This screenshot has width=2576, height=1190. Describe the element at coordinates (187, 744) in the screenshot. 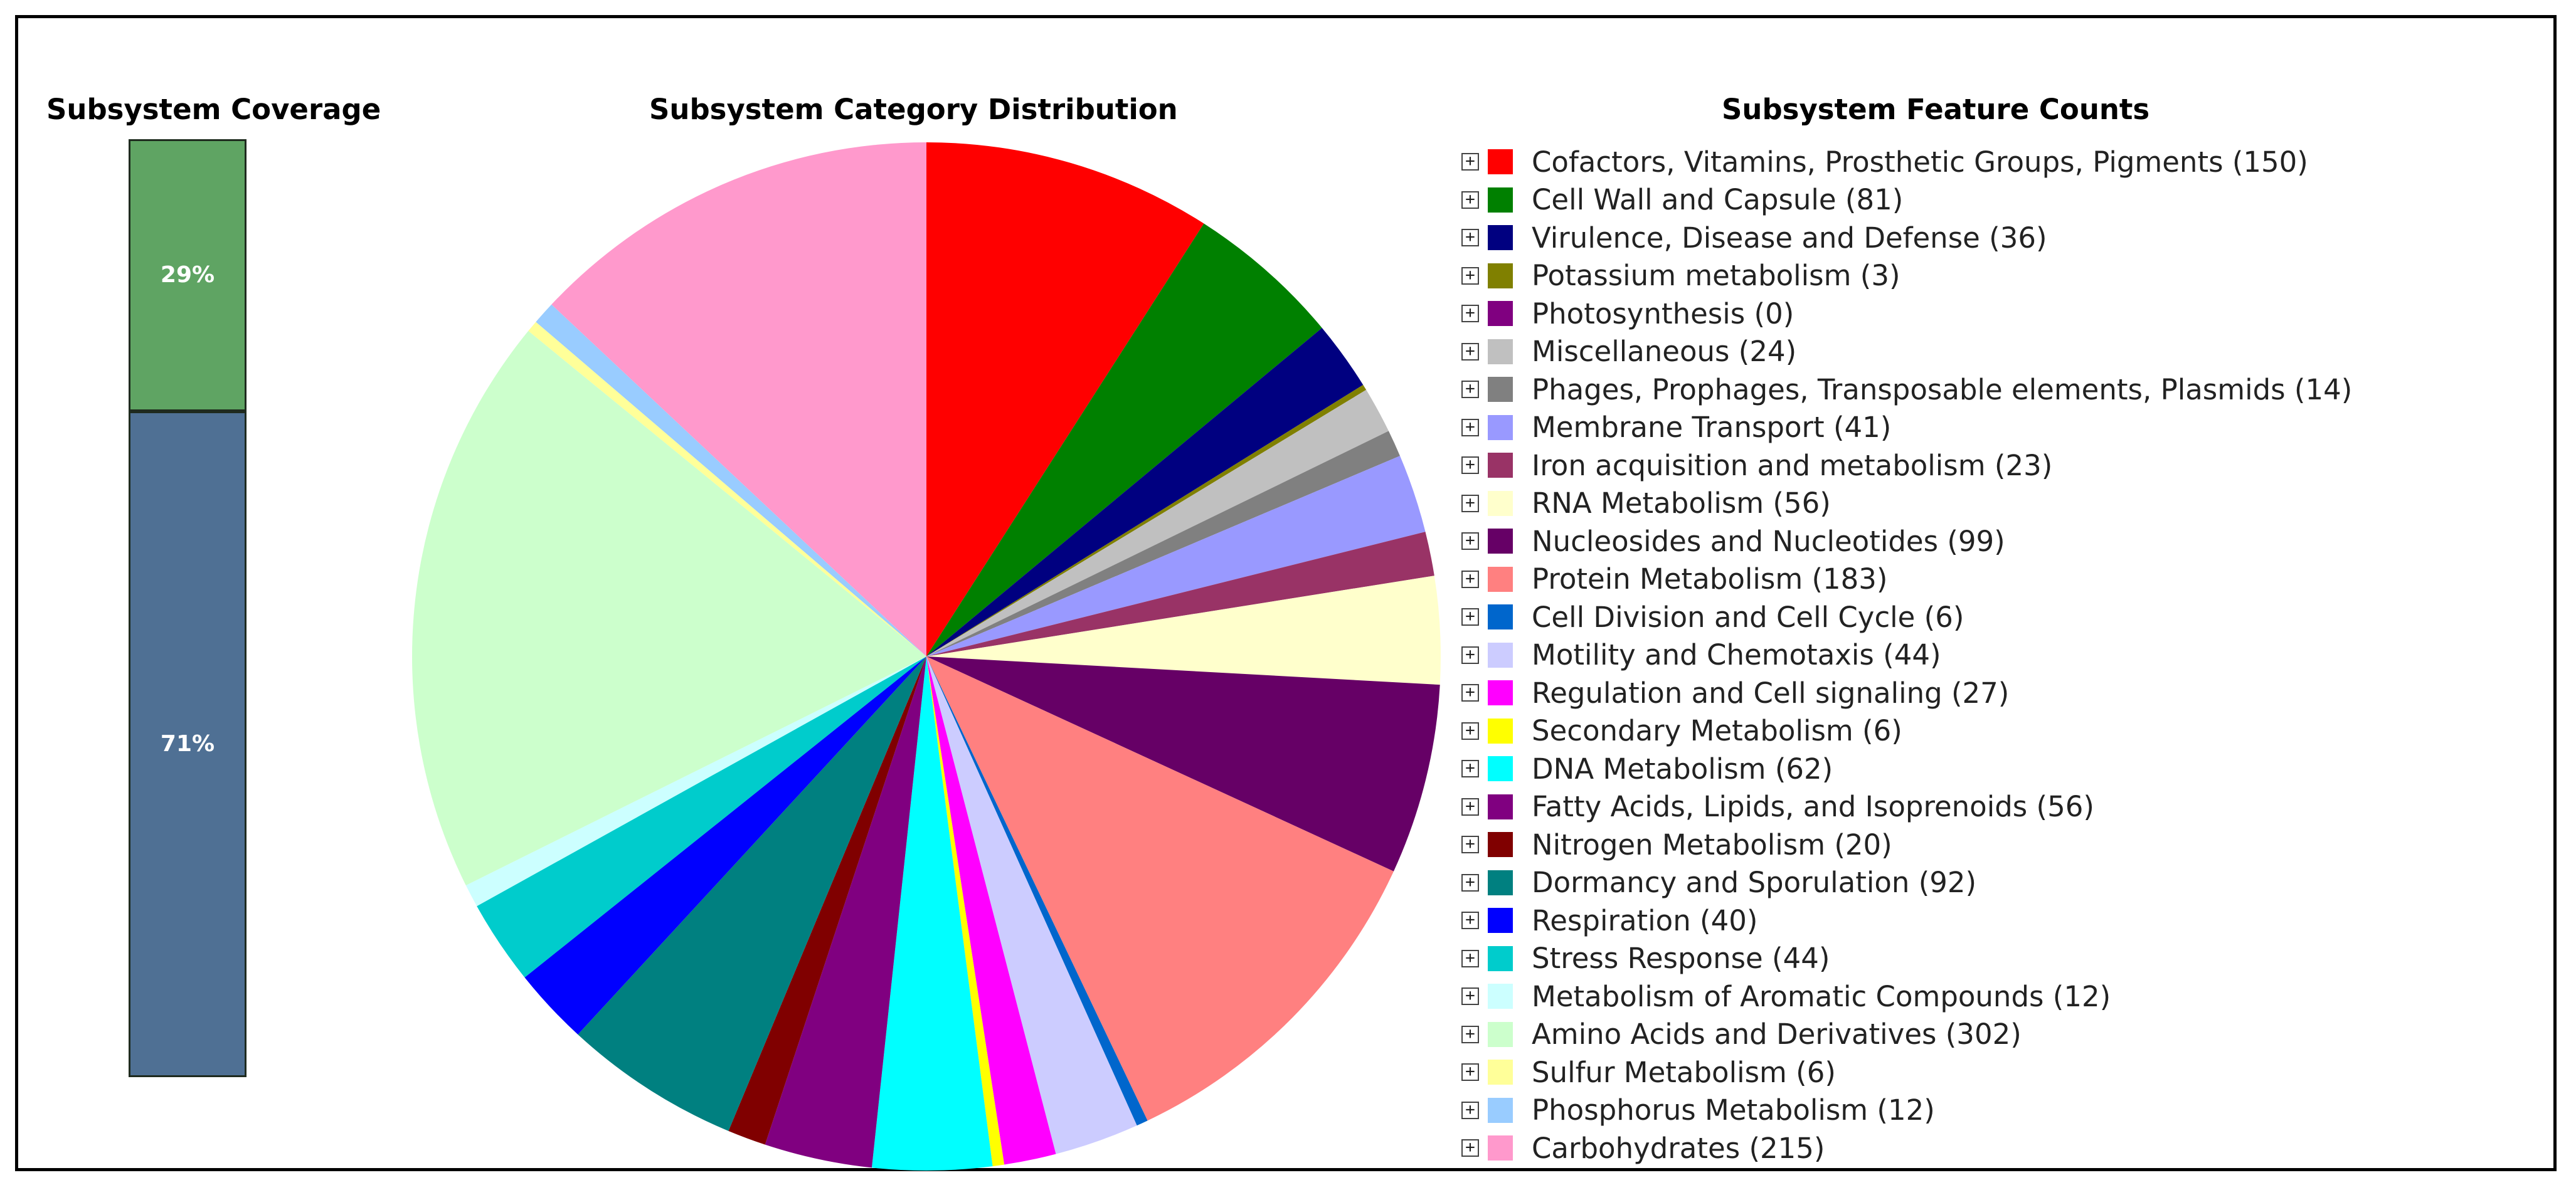

I see `coverage-segment: 71%` at that location.